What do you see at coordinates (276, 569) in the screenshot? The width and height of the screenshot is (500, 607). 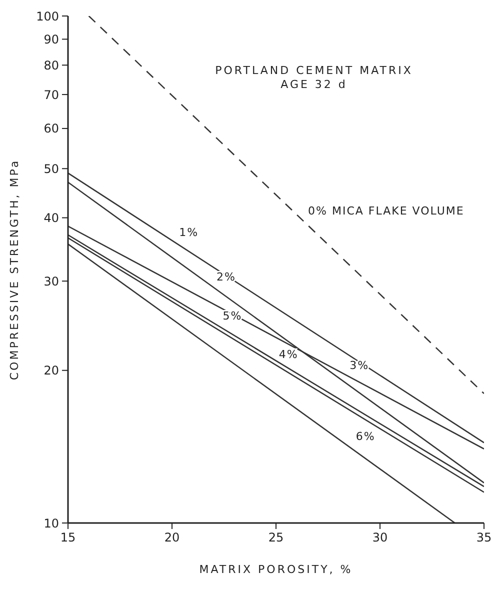 I see `x-axis-title: MATRIX POROSITY, %` at bounding box center [276, 569].